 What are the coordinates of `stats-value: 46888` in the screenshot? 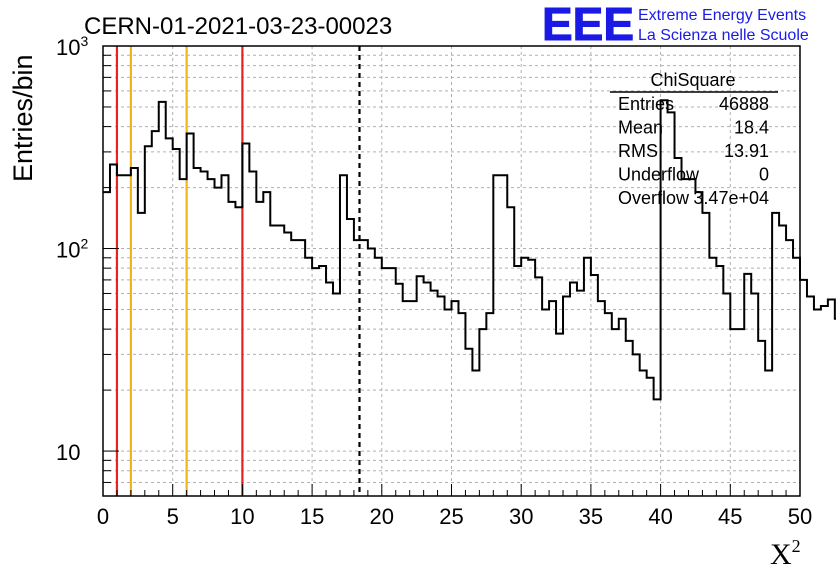 It's located at (744, 104).